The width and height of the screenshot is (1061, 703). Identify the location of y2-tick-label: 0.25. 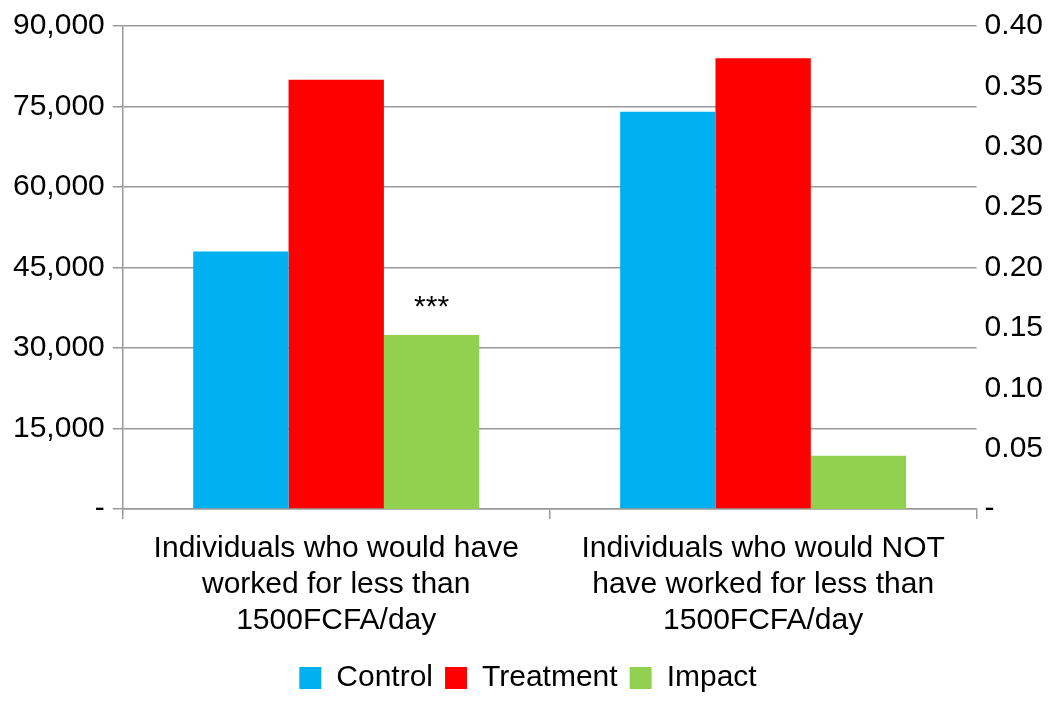
(1013, 205).